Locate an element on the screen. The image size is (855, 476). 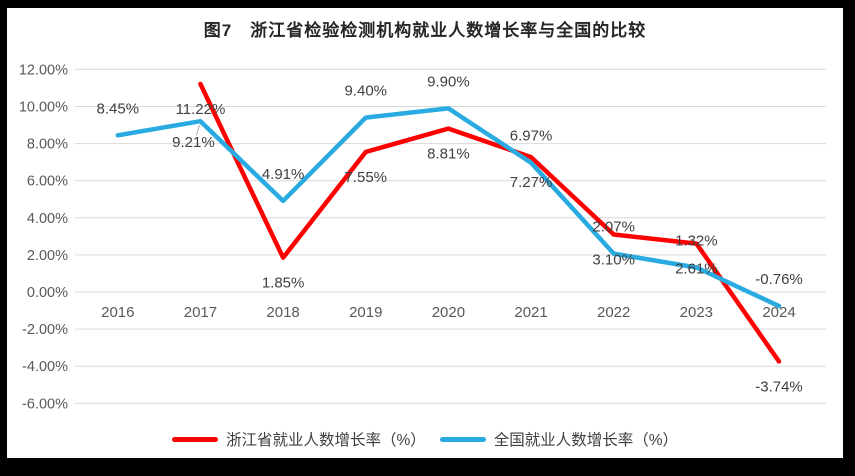
data-label: 8.45% is located at coordinates (118, 108).